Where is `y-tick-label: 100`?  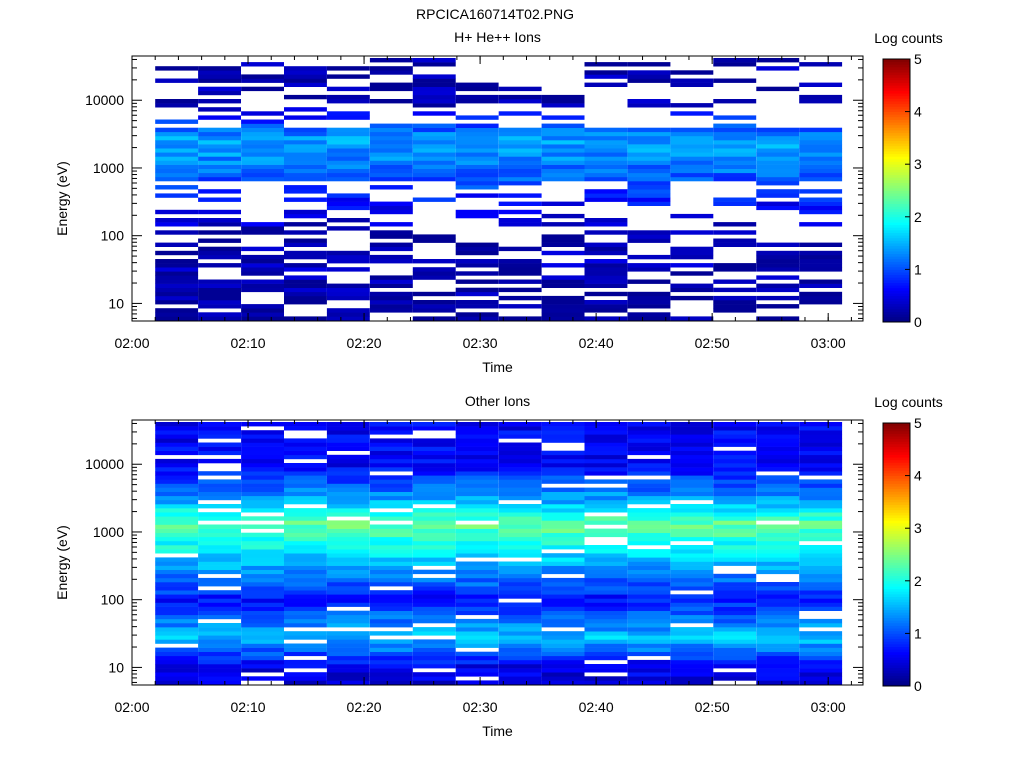
y-tick-label: 100 is located at coordinates (113, 236).